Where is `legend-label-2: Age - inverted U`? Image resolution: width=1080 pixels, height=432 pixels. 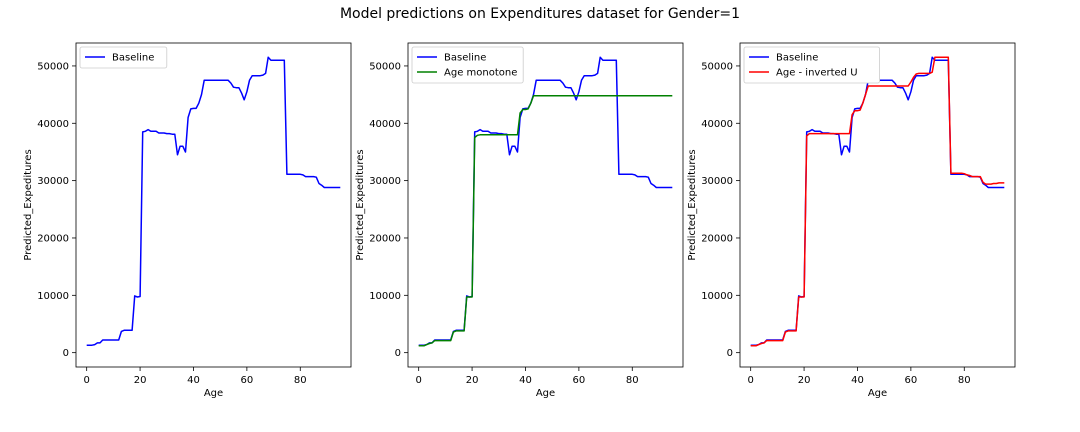 legend-label-2: Age - inverted U is located at coordinates (817, 73).